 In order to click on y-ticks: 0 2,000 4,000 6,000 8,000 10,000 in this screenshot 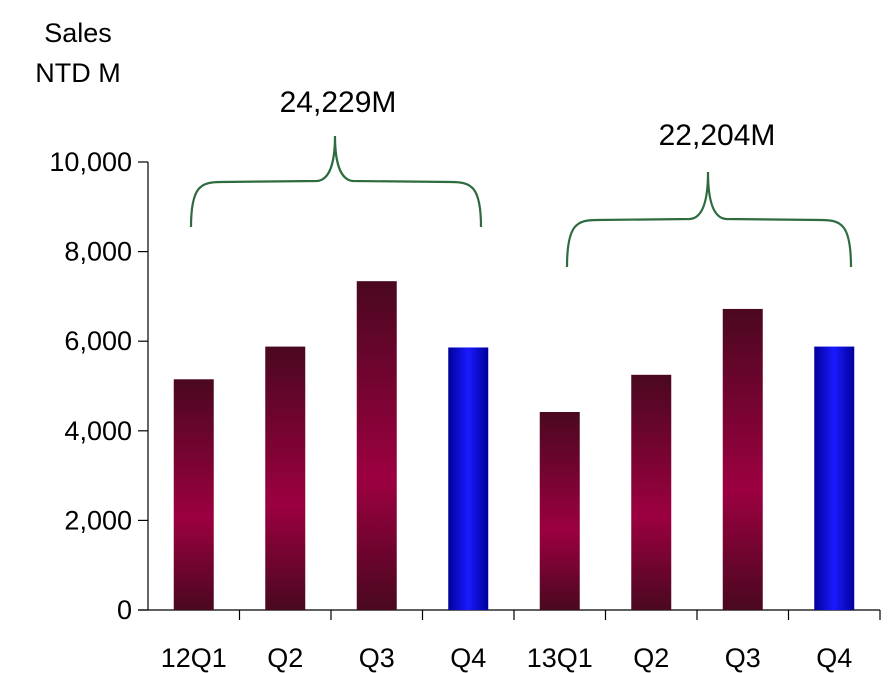, I will do `click(98, 386)`.